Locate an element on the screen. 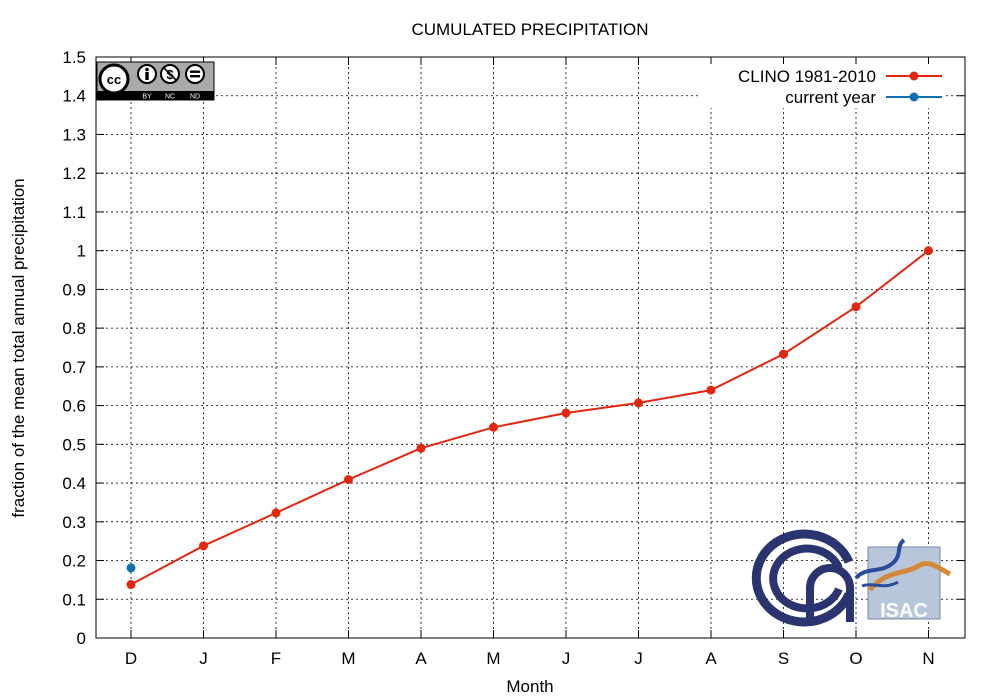 This screenshot has width=1000, height=700. x-tick-label: D is located at coordinates (131, 658).